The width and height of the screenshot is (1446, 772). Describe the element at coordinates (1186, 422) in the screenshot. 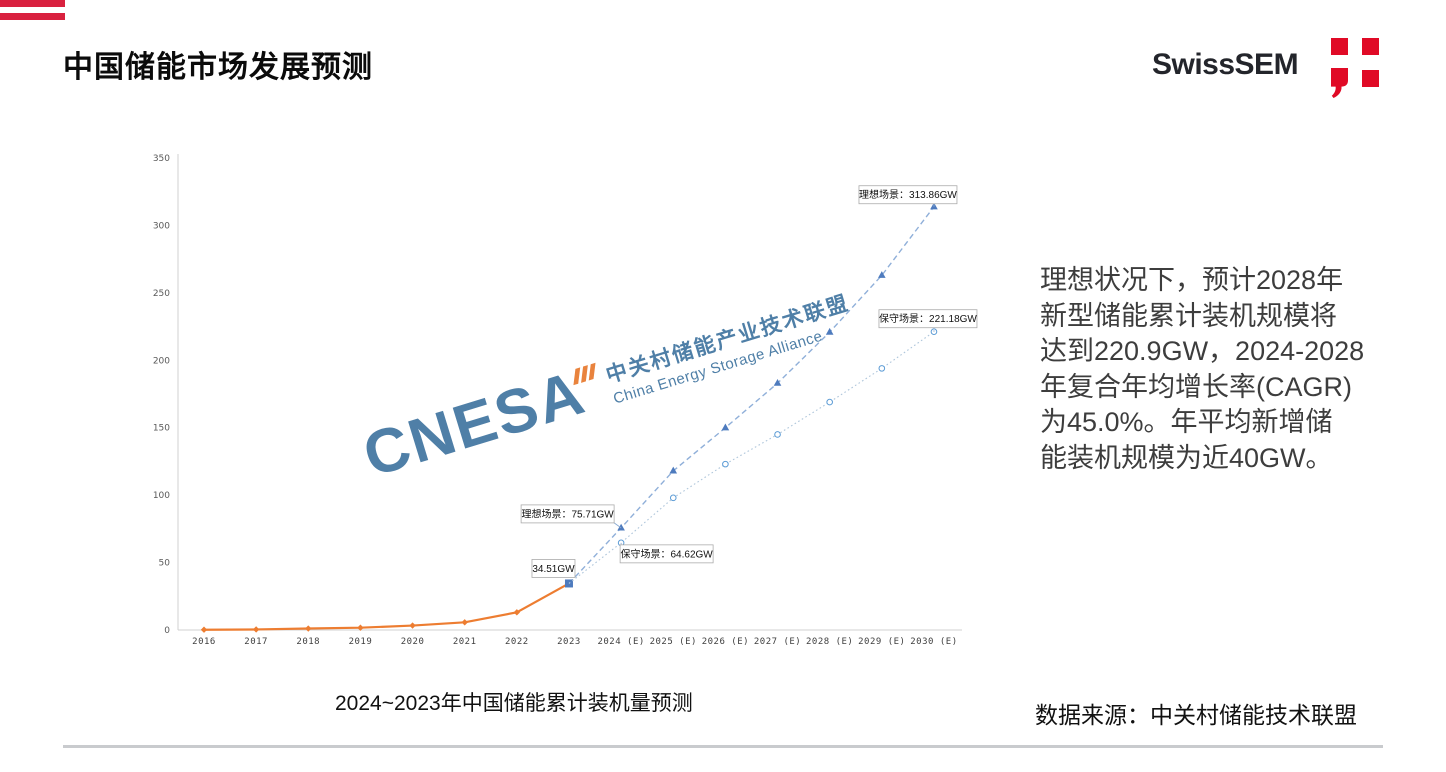

I see `summary-line: 为45.0%。年平均新增储` at that location.